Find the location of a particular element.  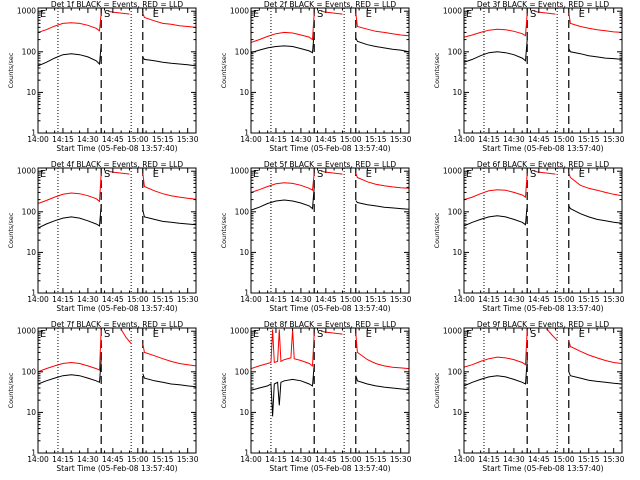

x-tick-label: 15:00 is located at coordinates (138, 299).